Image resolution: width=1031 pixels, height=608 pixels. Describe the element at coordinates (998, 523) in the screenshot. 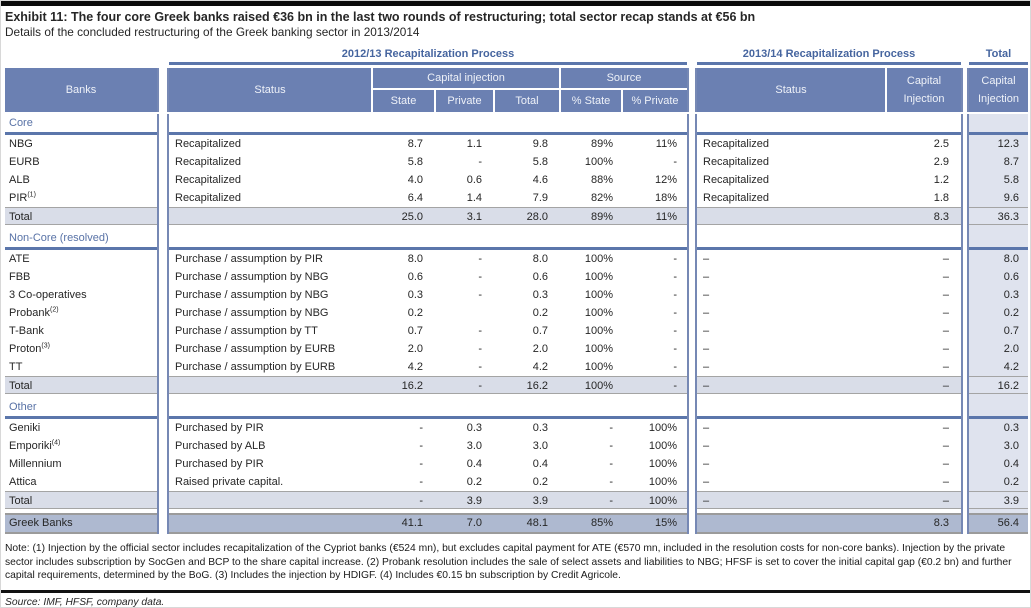

I see `cell-grand: 56.4` at that location.